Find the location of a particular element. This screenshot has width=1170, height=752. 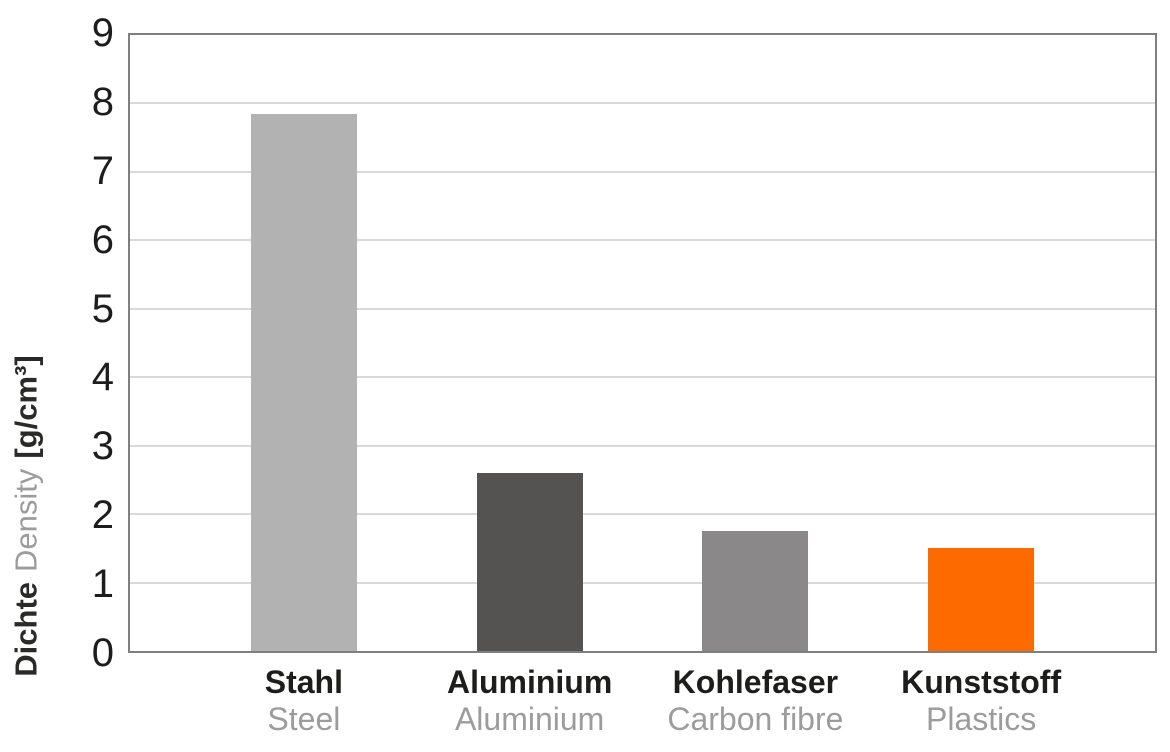

bar-kunststoff is located at coordinates (981, 599).